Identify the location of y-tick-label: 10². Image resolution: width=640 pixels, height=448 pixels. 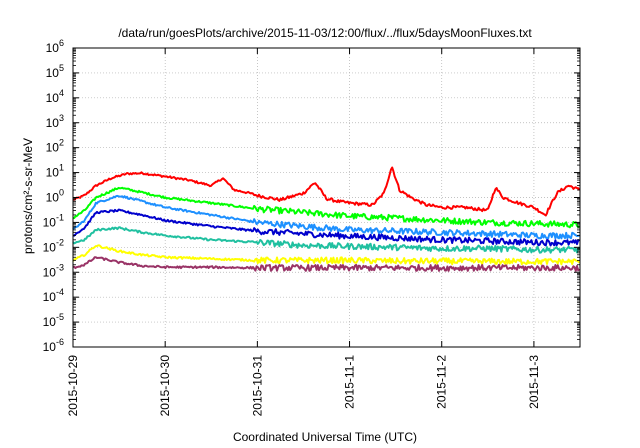
(55, 146).